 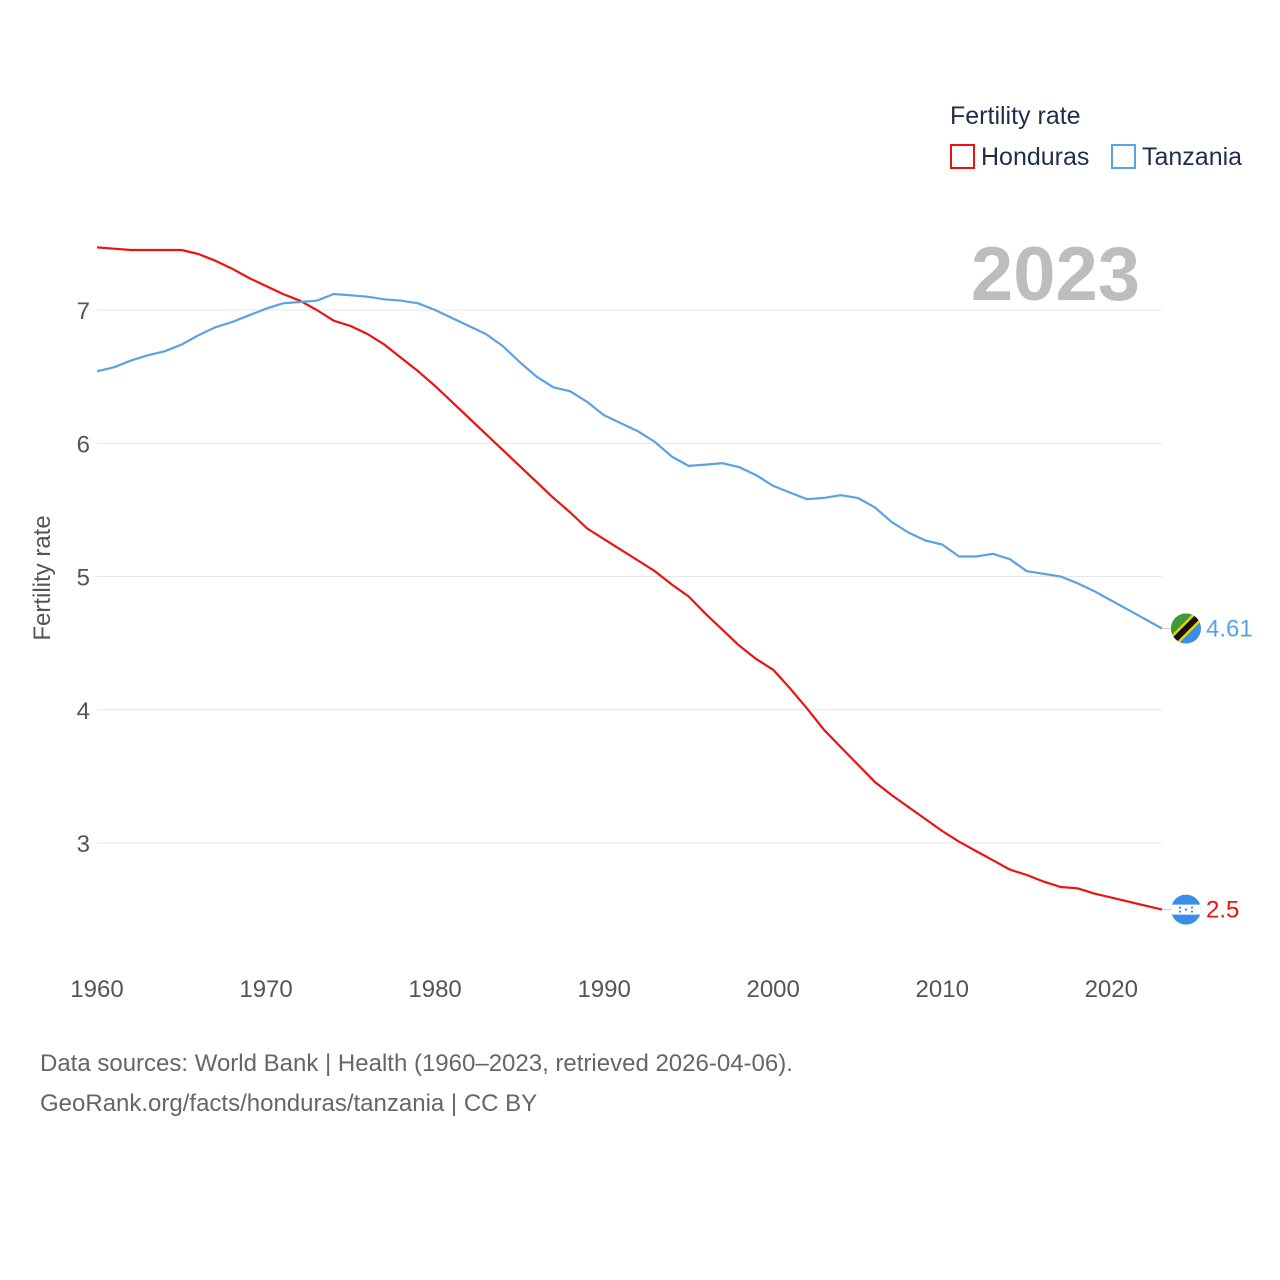 I want to click on y-axis-ticks: 3 4 5 6 7, so click(x=83, y=578).